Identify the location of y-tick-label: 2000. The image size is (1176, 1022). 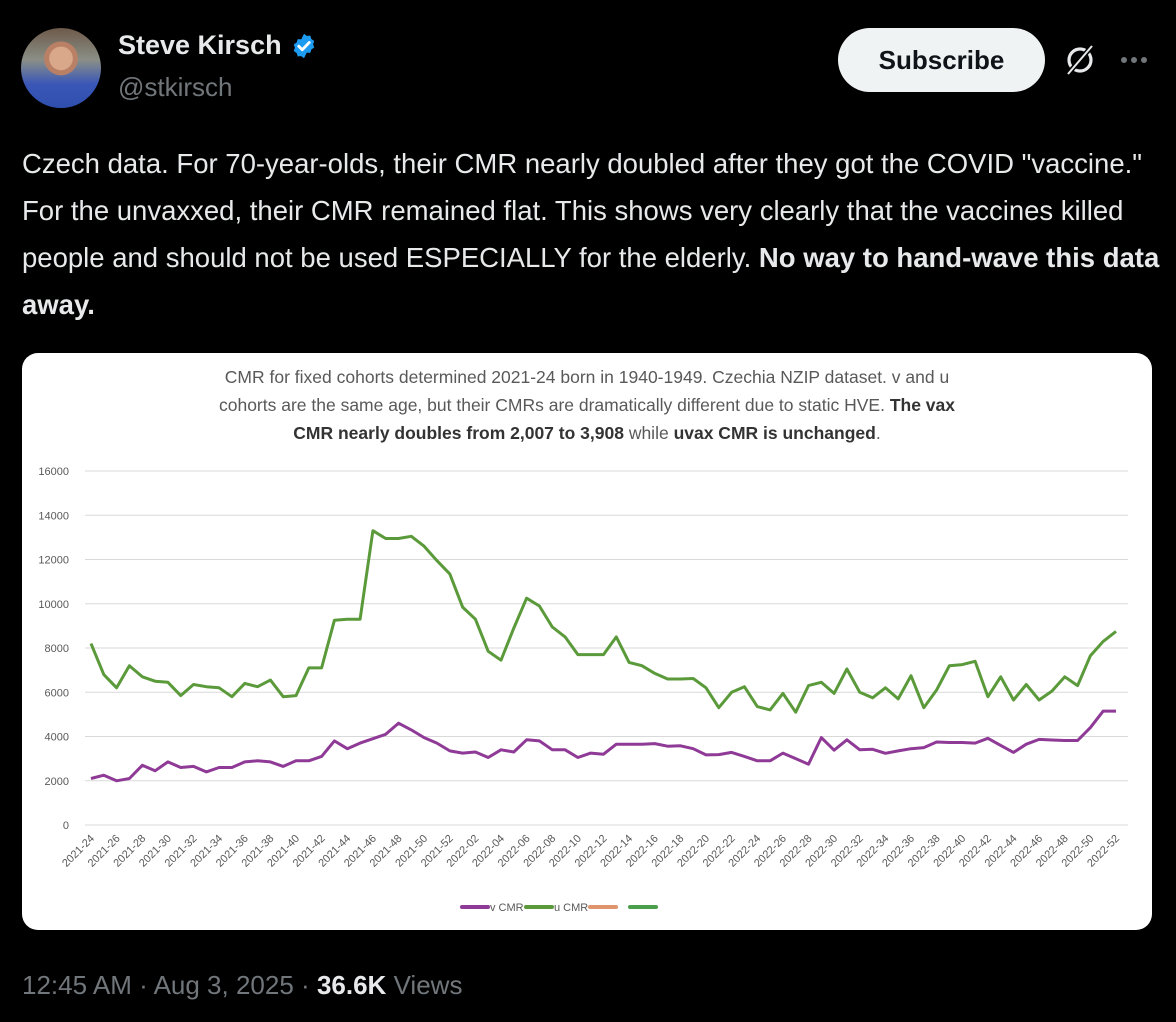
(57, 782).